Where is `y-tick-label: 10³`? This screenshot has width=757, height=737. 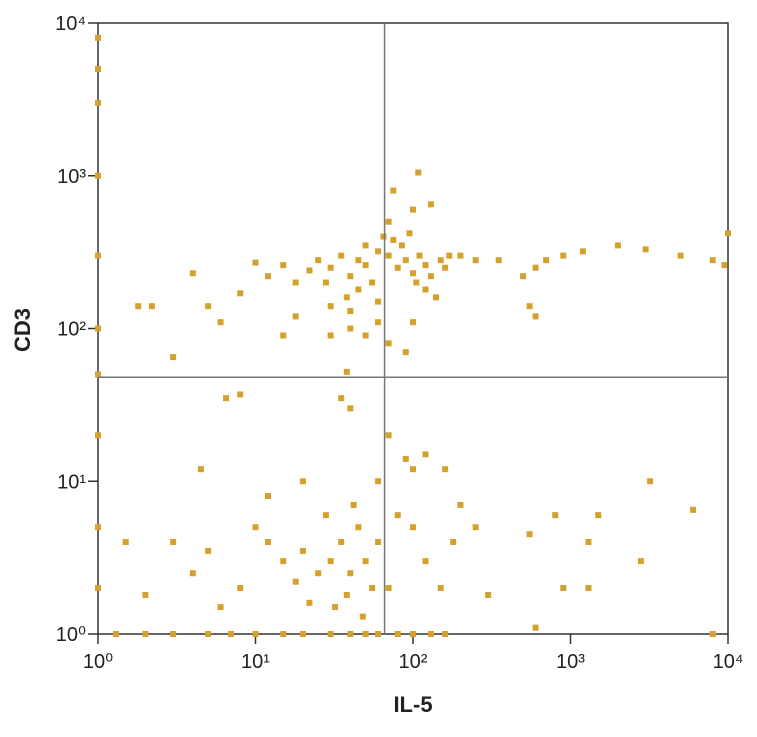 y-tick-label: 10³ is located at coordinates (71, 177).